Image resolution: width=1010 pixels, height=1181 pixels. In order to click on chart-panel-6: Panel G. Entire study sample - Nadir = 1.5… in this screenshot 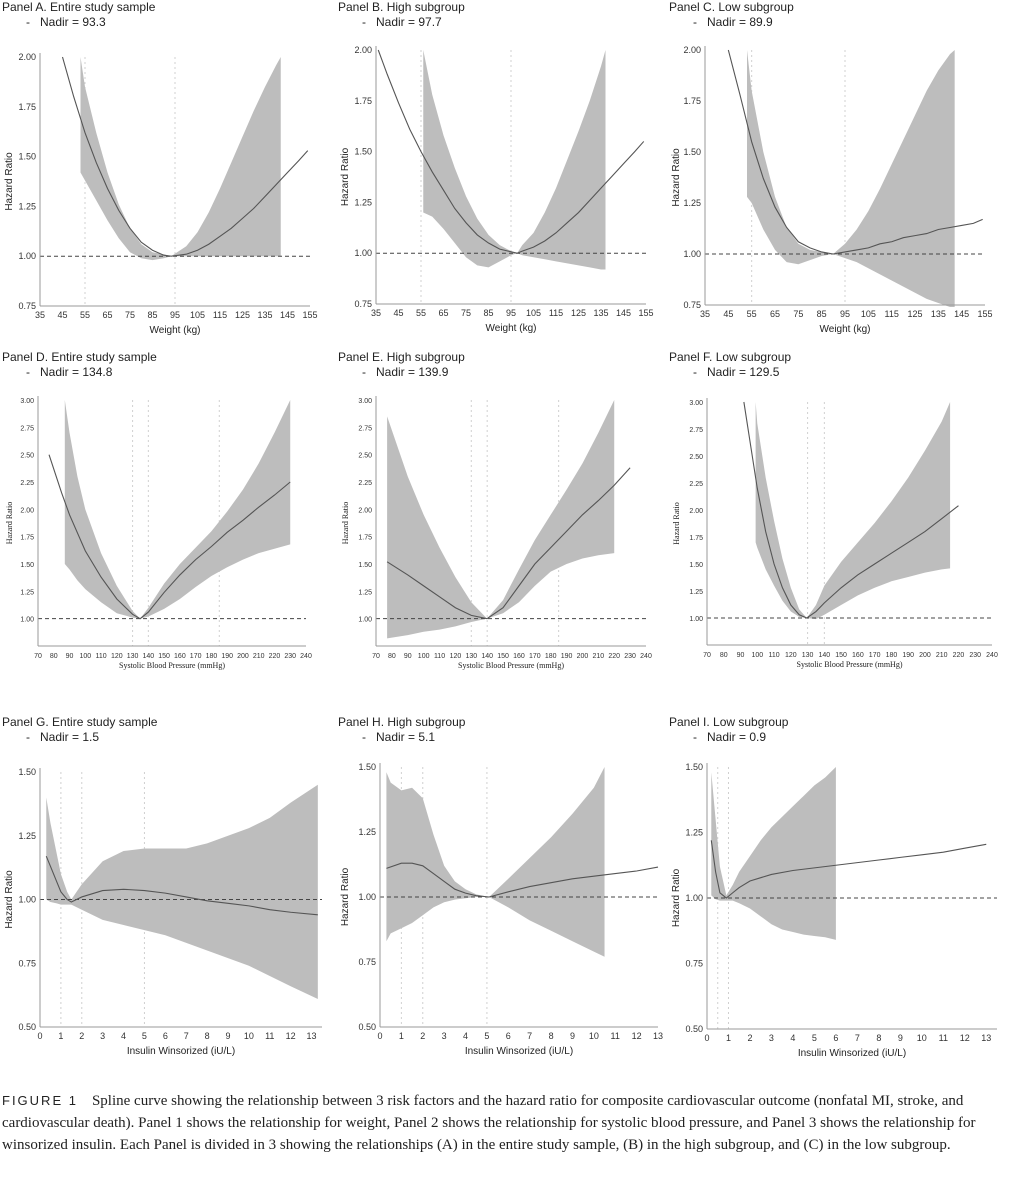, I will do `click(165, 892)`.